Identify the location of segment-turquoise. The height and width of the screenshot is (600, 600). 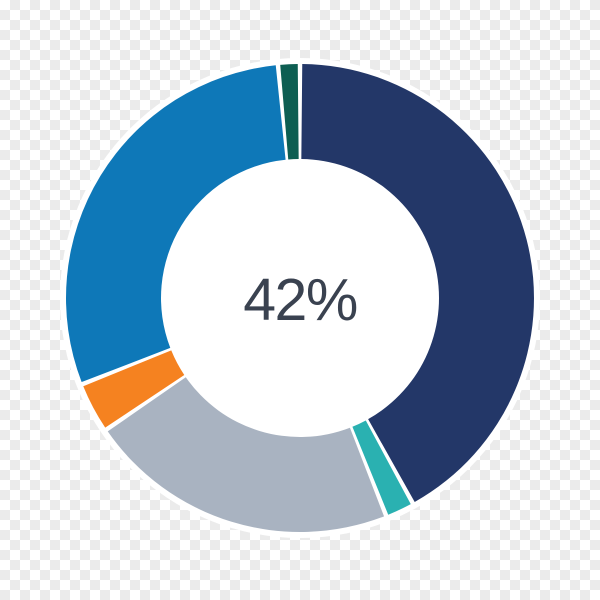
(381, 467).